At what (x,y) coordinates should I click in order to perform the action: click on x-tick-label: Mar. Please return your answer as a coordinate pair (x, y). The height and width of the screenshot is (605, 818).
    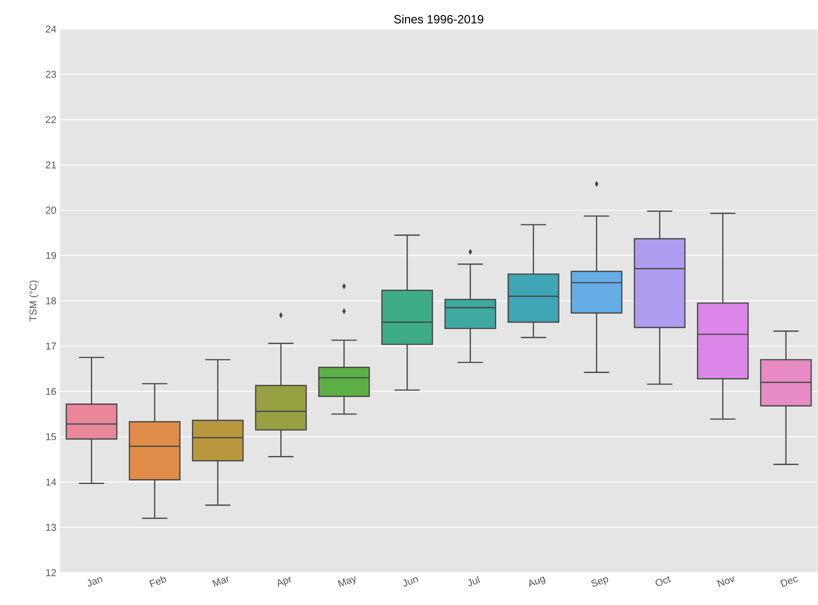
    Looking at the image, I should click on (220, 582).